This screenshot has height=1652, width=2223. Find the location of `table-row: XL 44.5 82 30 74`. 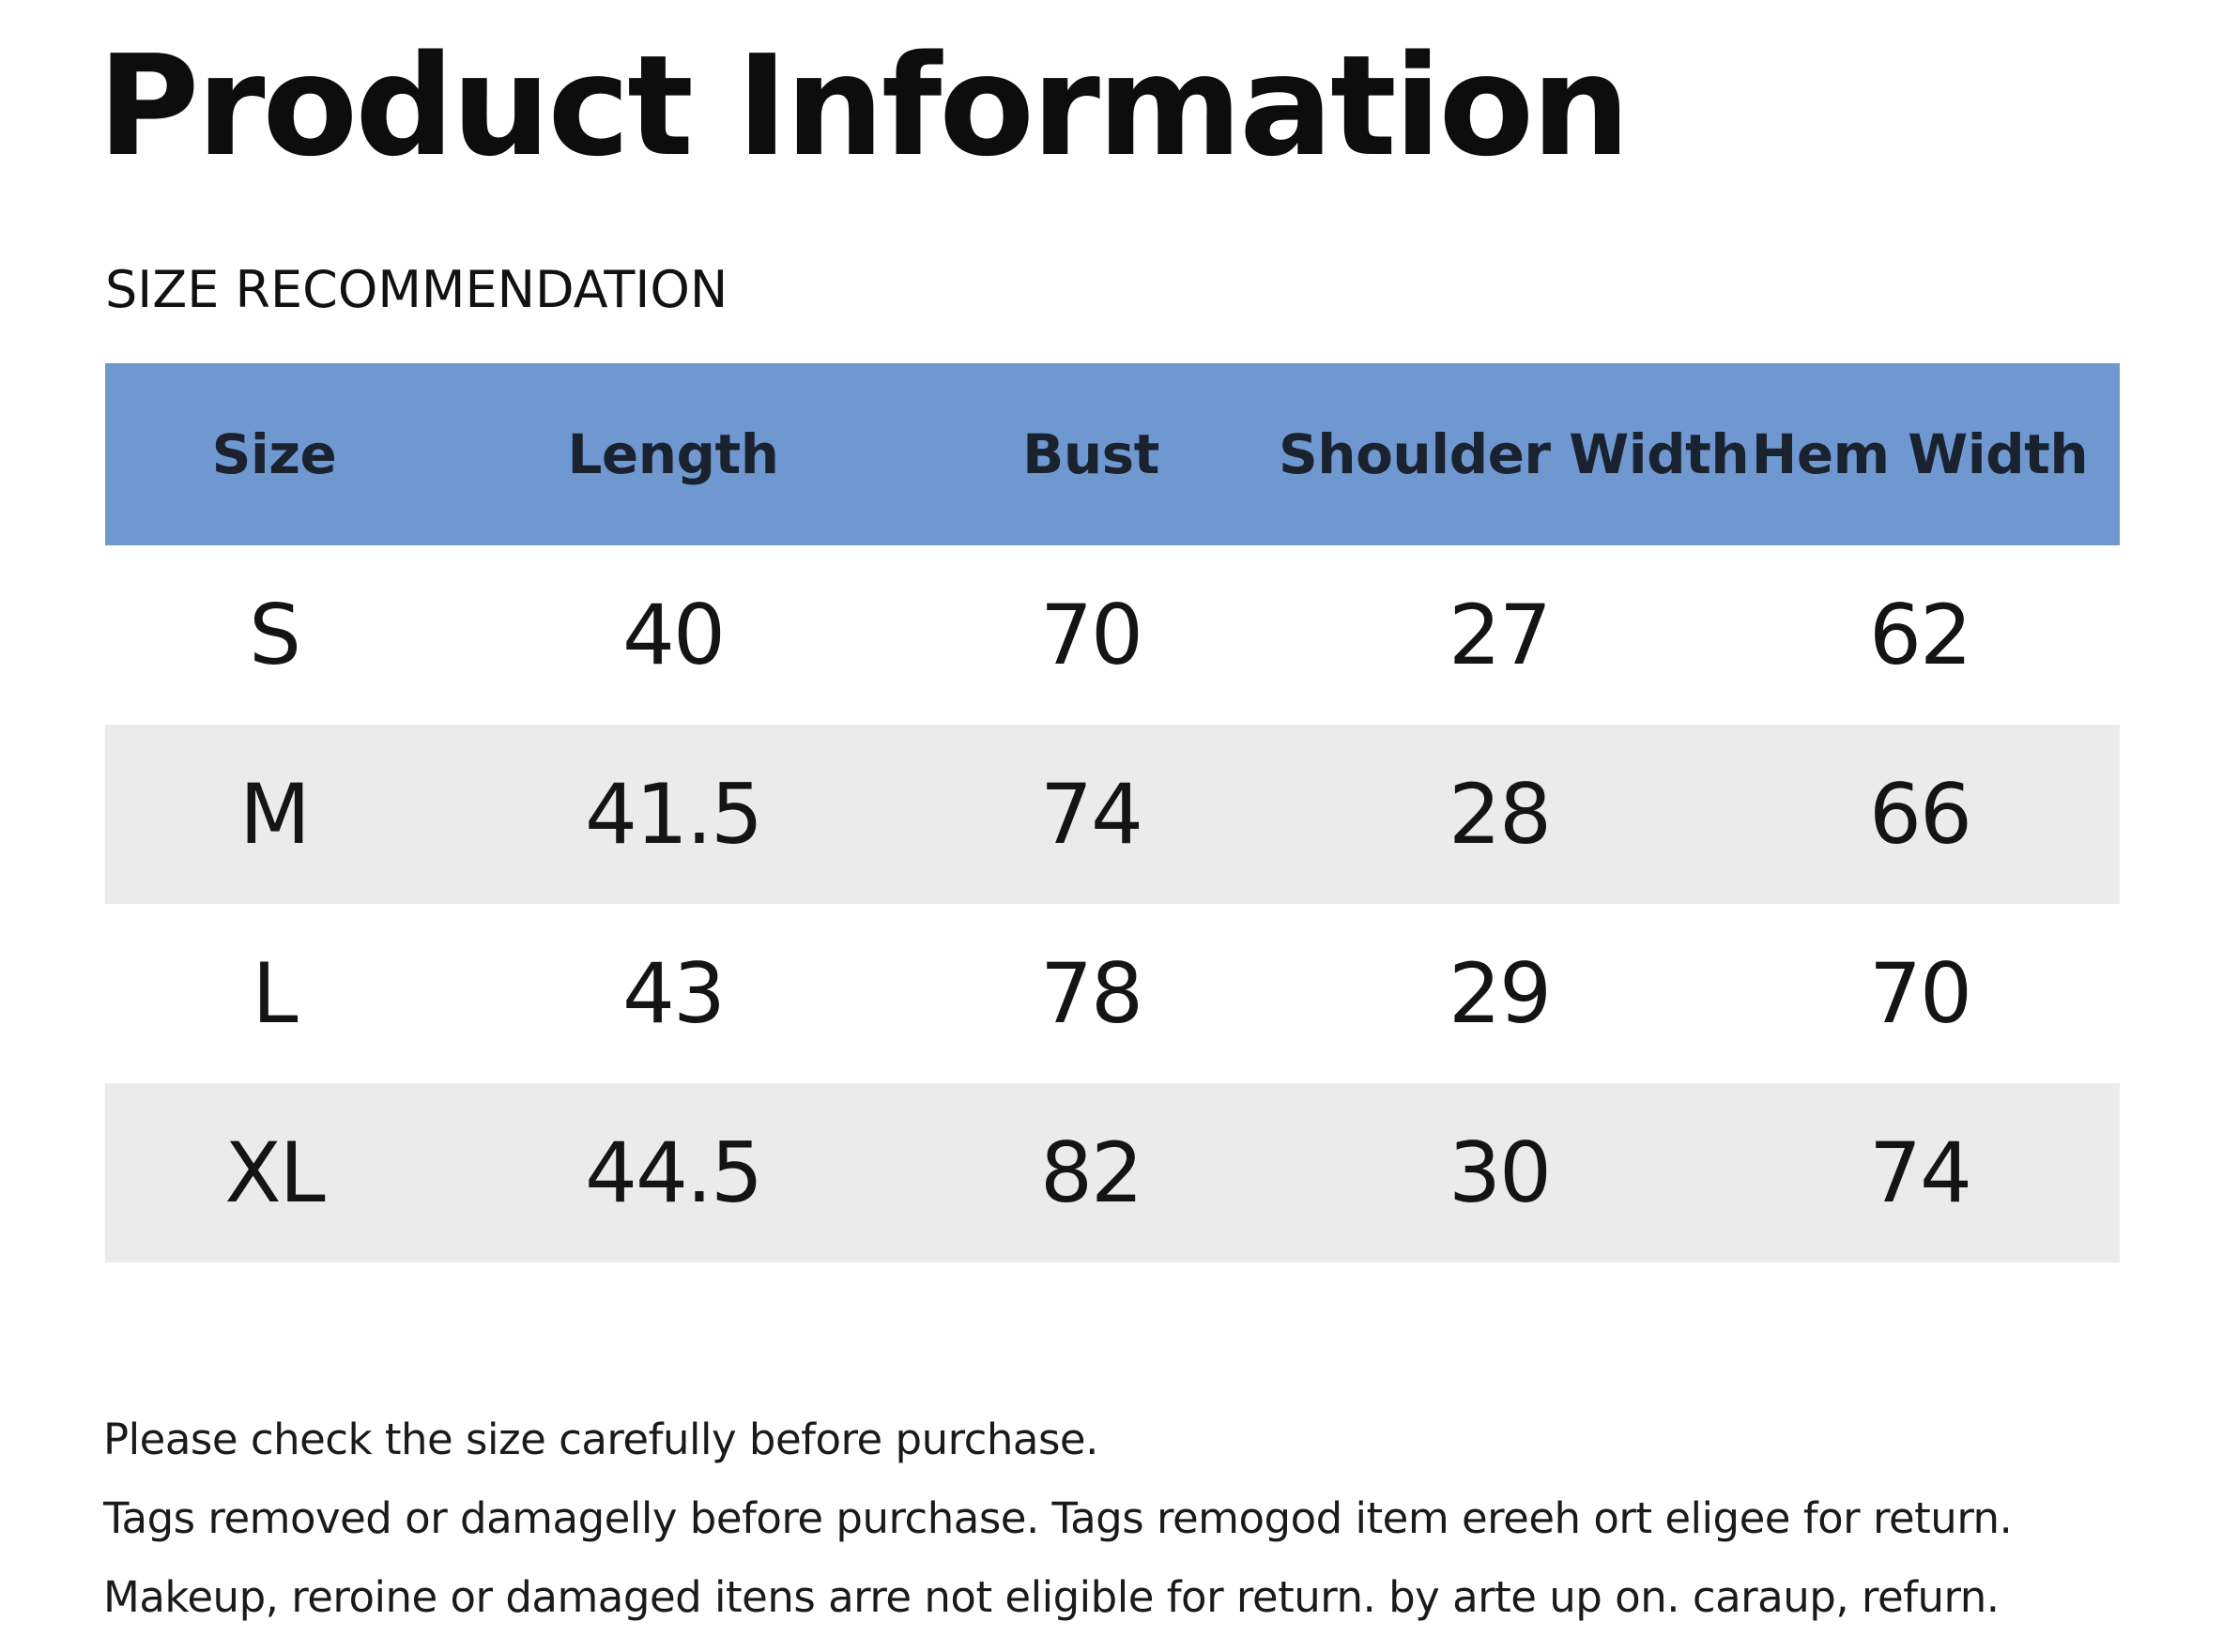

table-row: XL 44.5 82 30 74 is located at coordinates (1112, 1172).